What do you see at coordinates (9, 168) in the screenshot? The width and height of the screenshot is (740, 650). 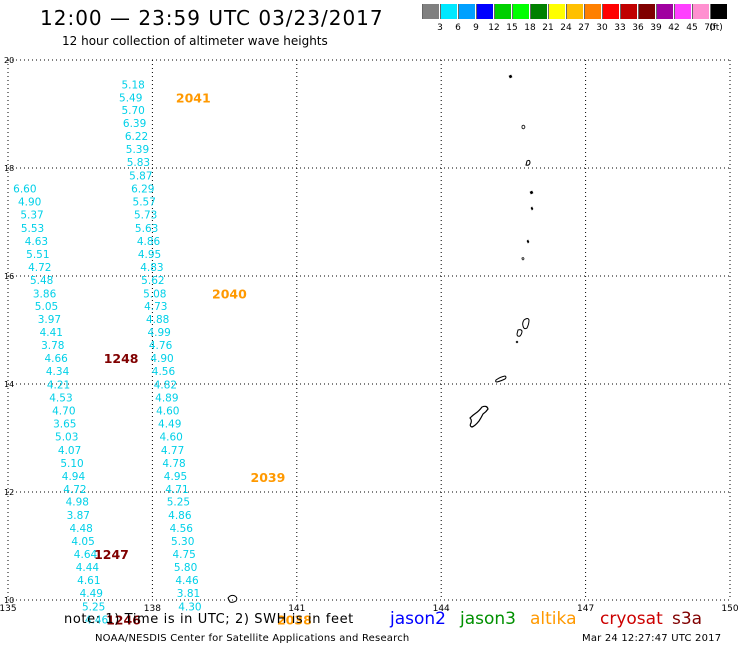 I see `lat-tick-label: 18` at bounding box center [9, 168].